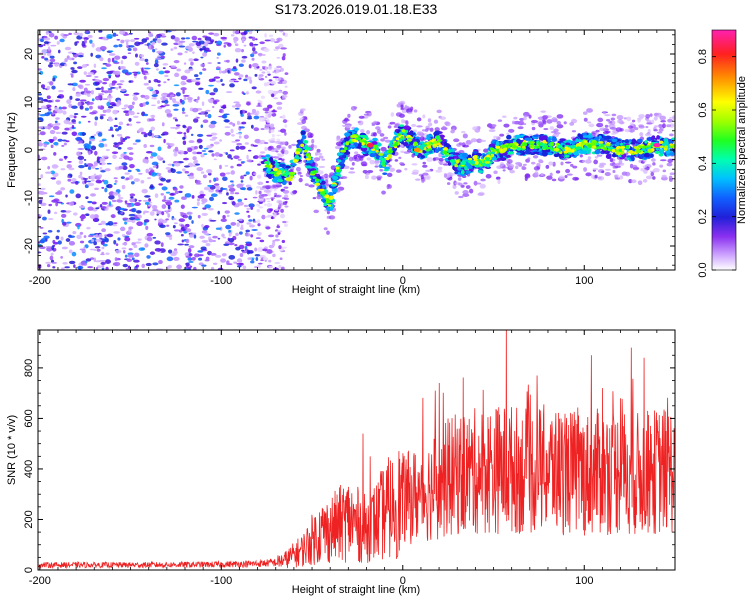  What do you see at coordinates (29, 418) in the screenshot?
I see `snr-y-tick-label: 600` at bounding box center [29, 418].